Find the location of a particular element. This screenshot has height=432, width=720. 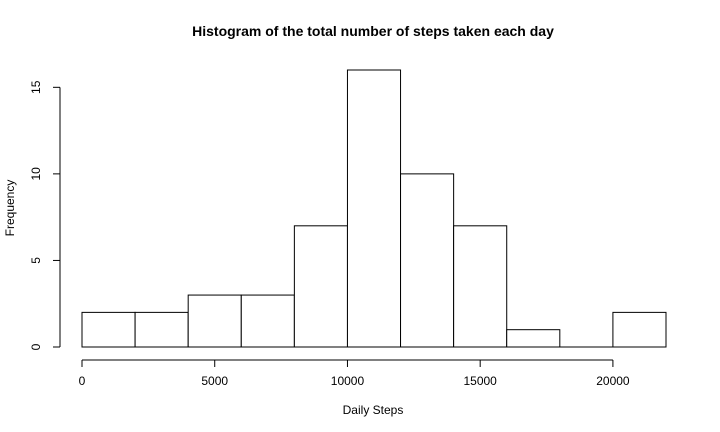

x-tick-label-1: 5000 is located at coordinates (214, 381).